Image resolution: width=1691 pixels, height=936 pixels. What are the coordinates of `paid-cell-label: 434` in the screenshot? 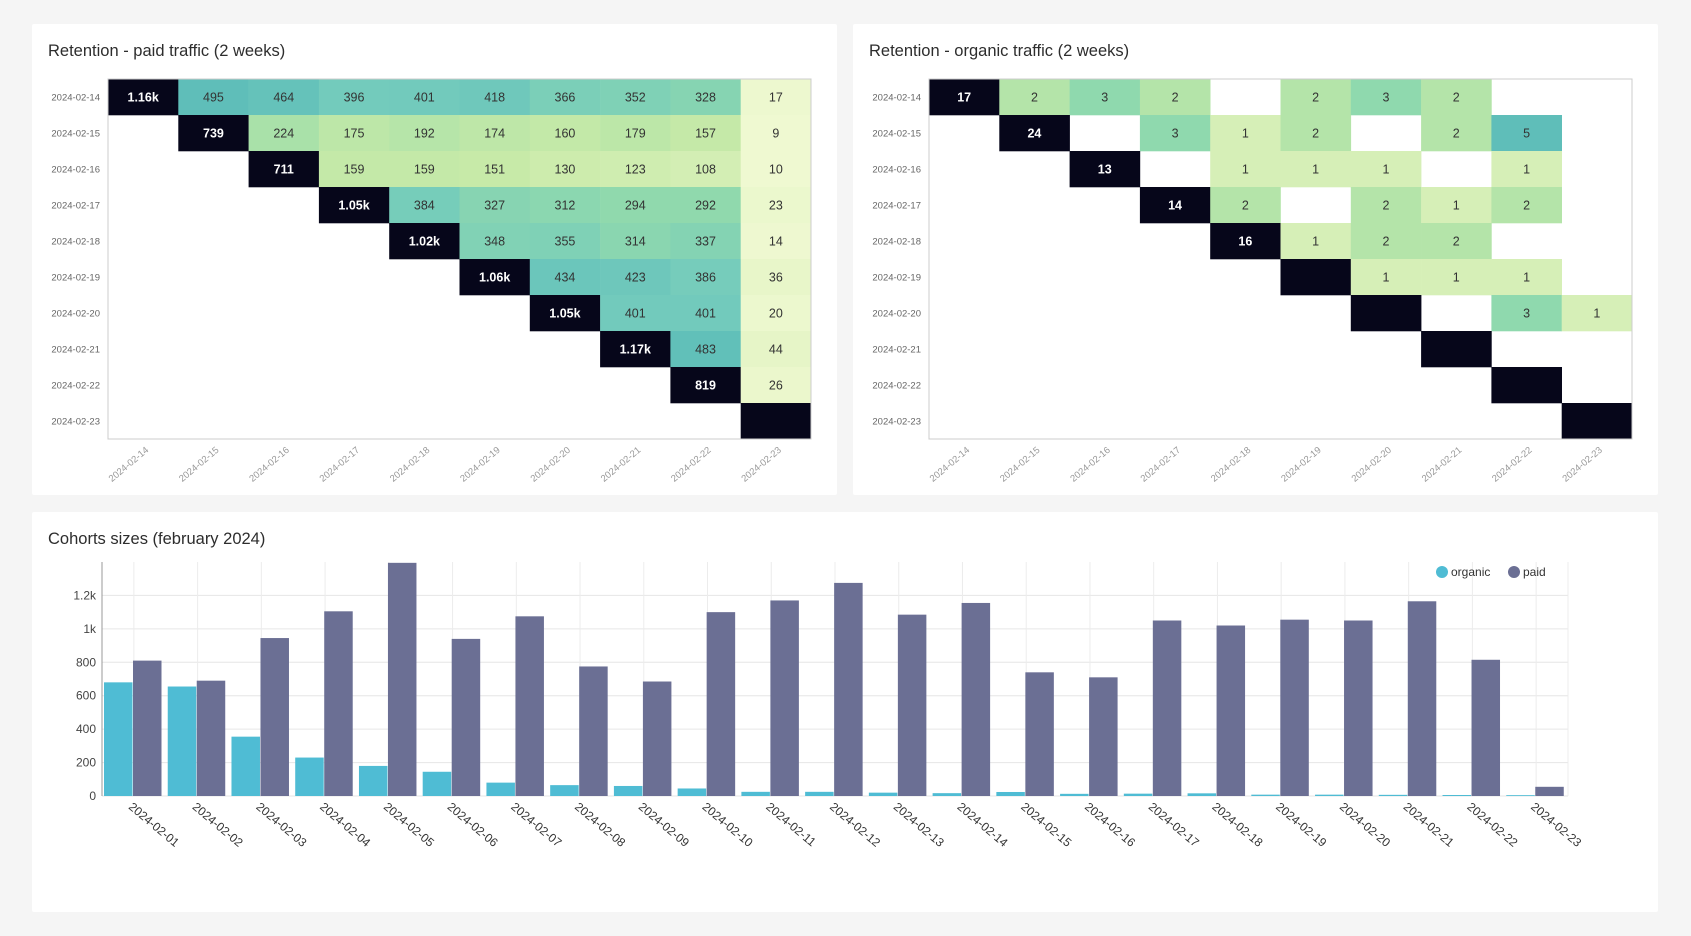 It's located at (565, 278).